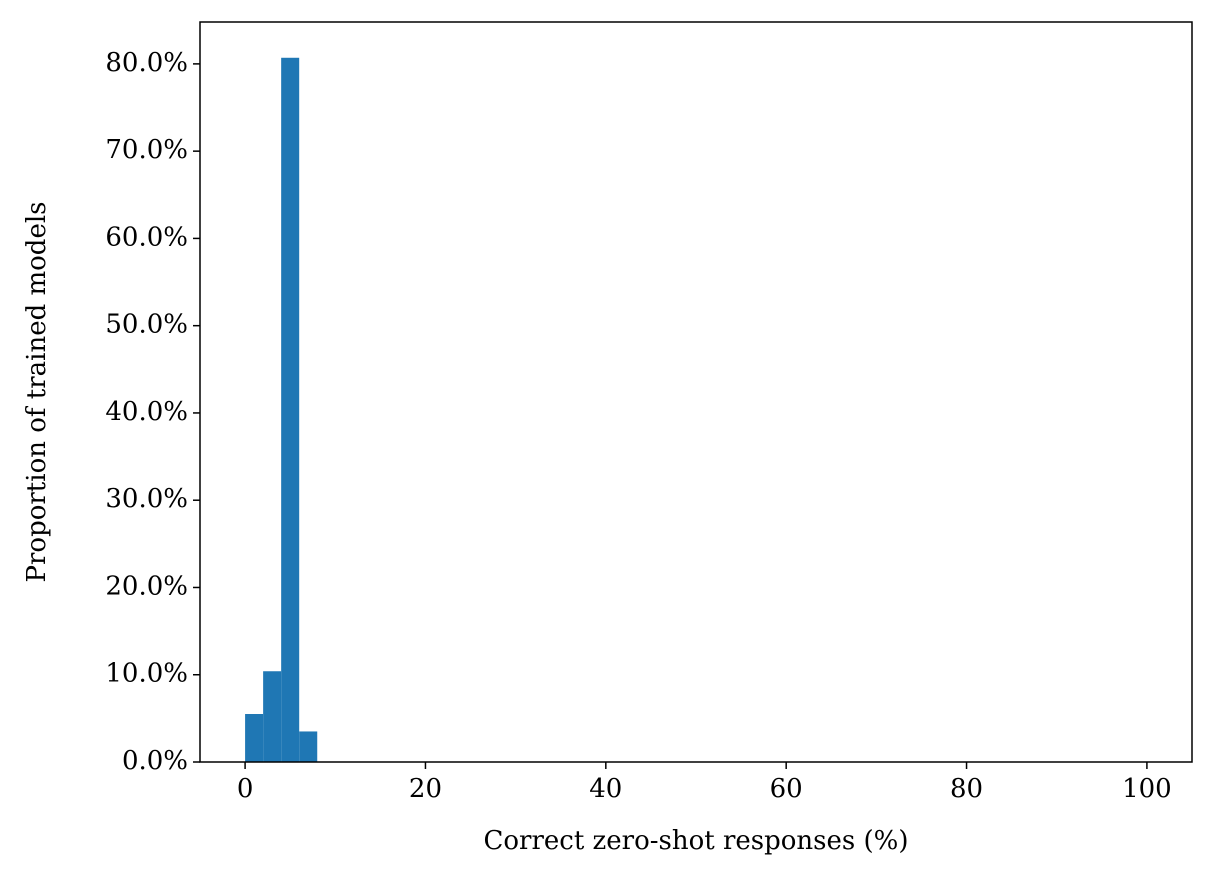 Image resolution: width=1215 pixels, height=881 pixels. Describe the element at coordinates (1147, 789) in the screenshot. I see `x-tick-label: 100` at that location.